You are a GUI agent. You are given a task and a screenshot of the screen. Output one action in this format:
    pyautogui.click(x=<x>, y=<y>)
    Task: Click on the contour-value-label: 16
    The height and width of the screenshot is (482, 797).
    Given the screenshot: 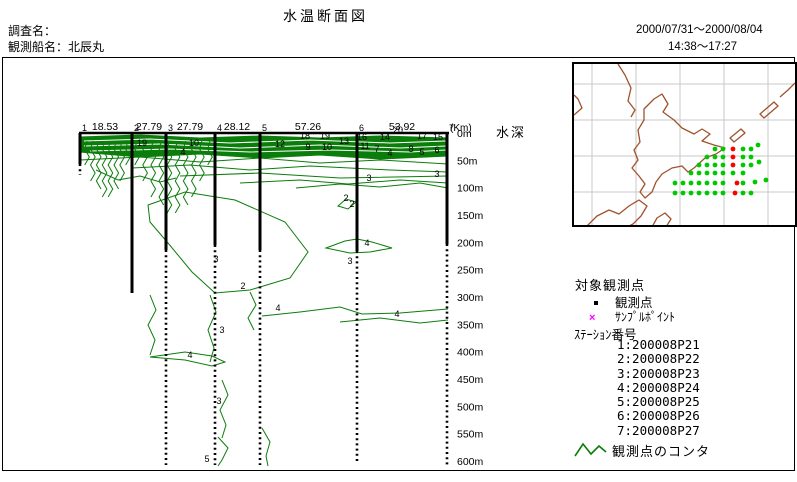 What is the action you would take?
    pyautogui.click(x=362, y=137)
    